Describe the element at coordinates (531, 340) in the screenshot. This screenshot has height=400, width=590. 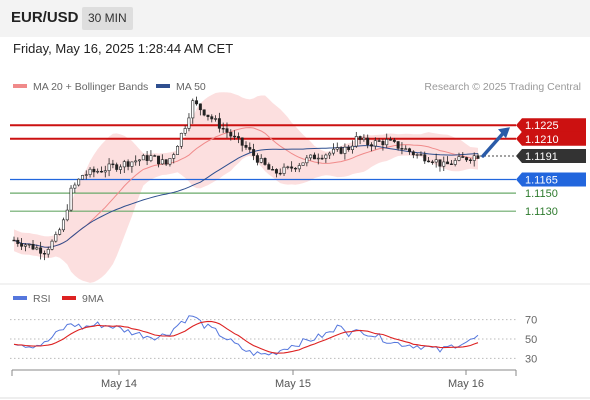
I see `rsi-tick-label: 50` at that location.